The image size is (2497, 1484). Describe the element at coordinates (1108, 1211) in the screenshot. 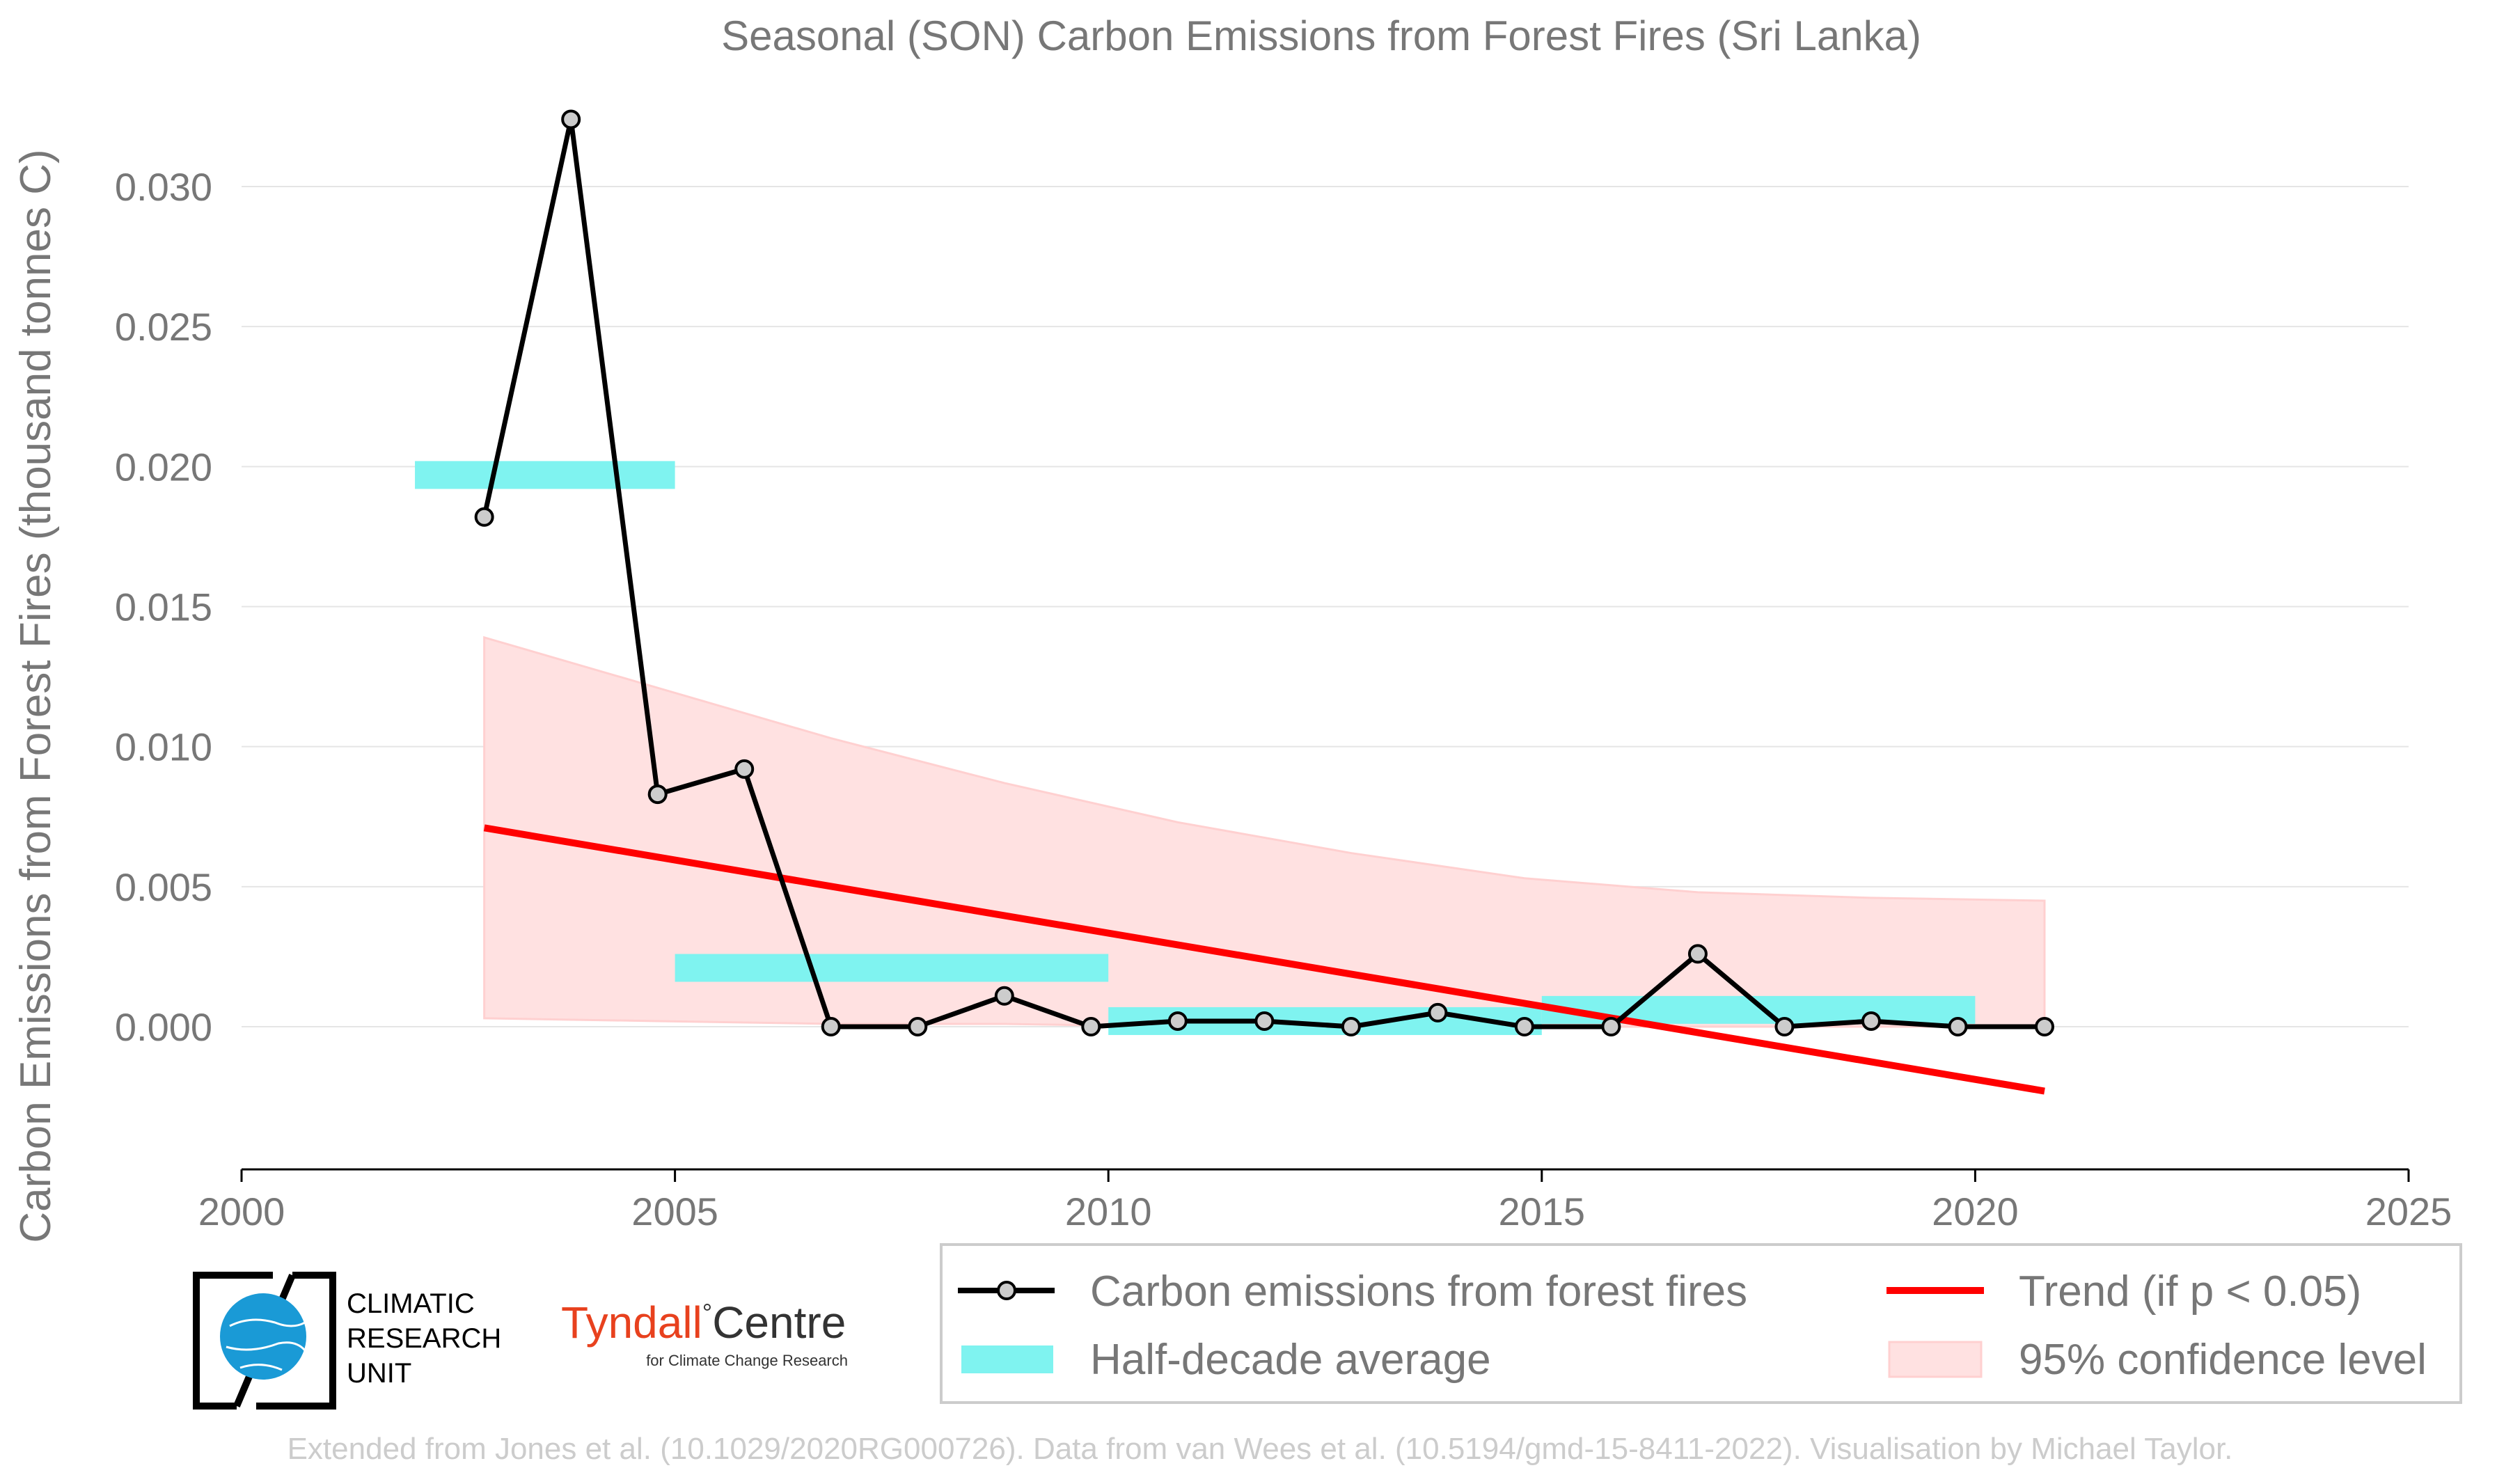

I see `x-tick-label-2: 2010` at that location.